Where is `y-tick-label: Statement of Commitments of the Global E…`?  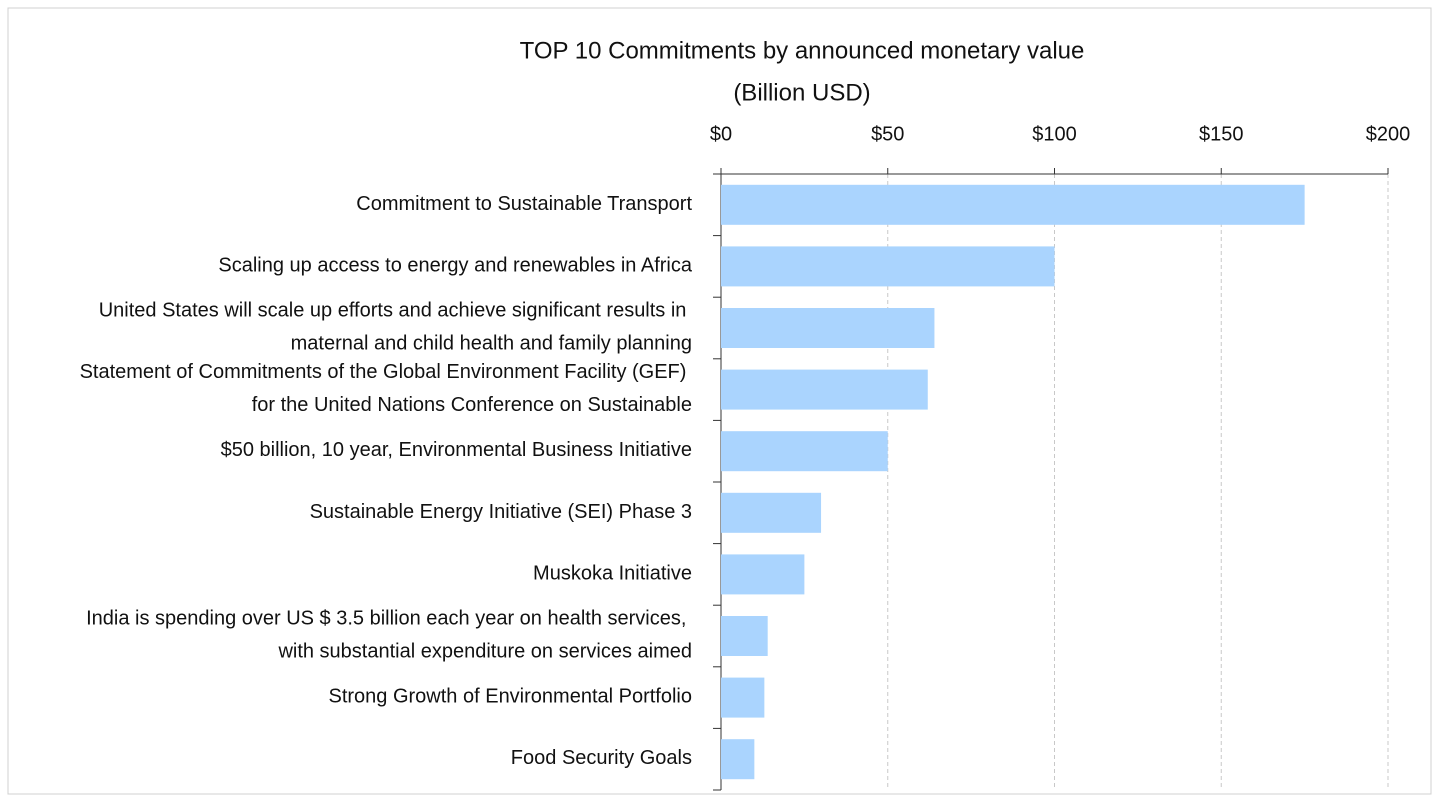 y-tick-label: Statement of Commitments of the Global E… is located at coordinates (386, 388).